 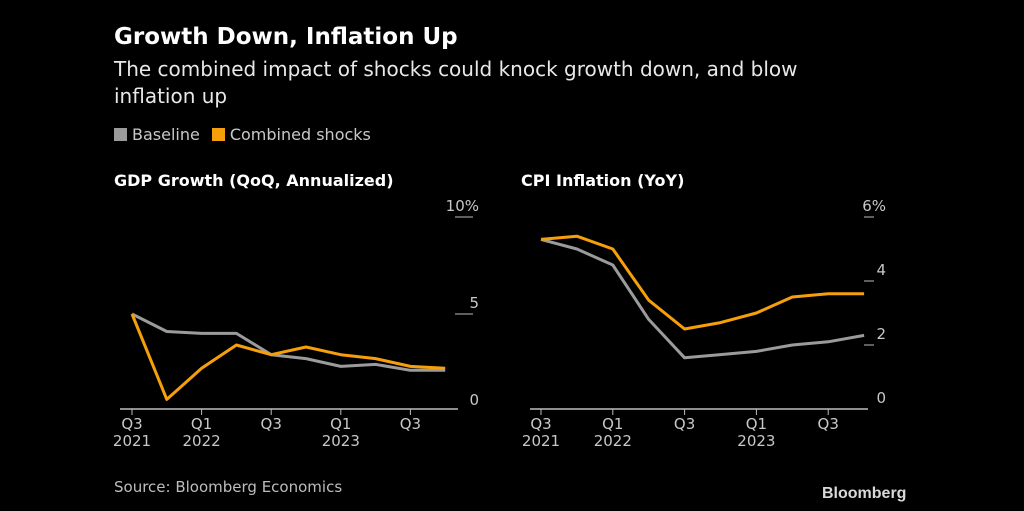 I want to click on gdp-series-combined-shocks, so click(x=288, y=357).